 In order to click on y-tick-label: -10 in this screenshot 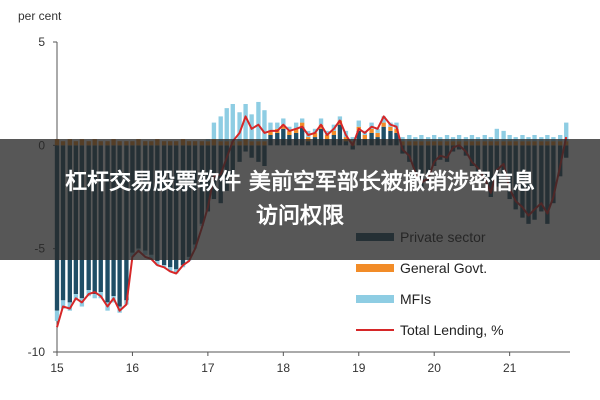, I will do `click(37, 352)`.